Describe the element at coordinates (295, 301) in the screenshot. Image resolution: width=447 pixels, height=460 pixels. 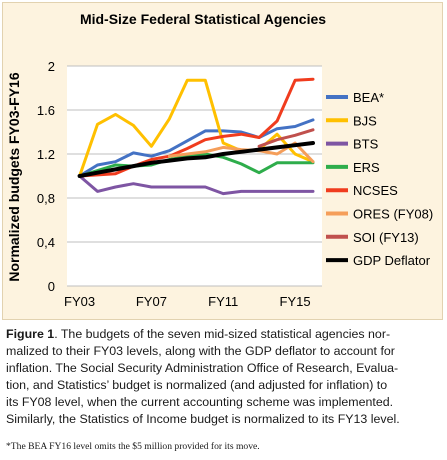
I see `x-tick-label: FY15` at that location.